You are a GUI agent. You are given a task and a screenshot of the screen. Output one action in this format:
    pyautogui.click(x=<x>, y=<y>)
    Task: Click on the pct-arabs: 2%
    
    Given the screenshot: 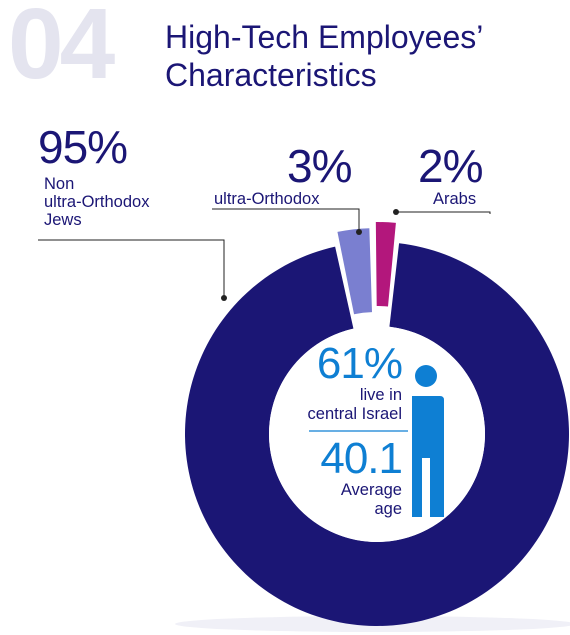 What is the action you would take?
    pyautogui.click(x=450, y=166)
    